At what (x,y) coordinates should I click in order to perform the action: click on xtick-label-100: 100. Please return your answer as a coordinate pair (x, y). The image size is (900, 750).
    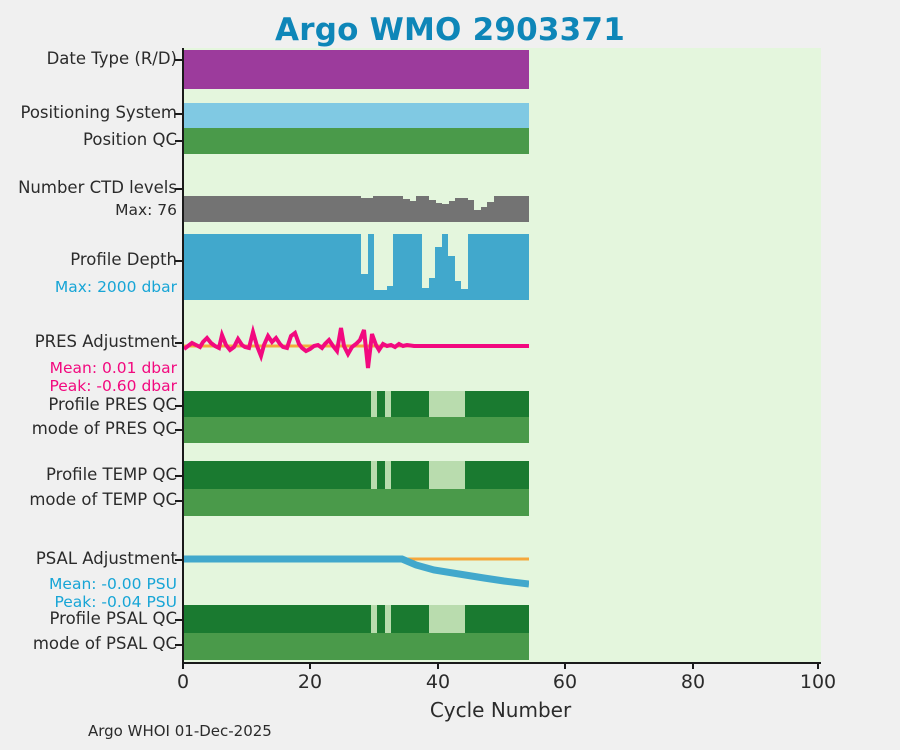
    Looking at the image, I should click on (818, 682).